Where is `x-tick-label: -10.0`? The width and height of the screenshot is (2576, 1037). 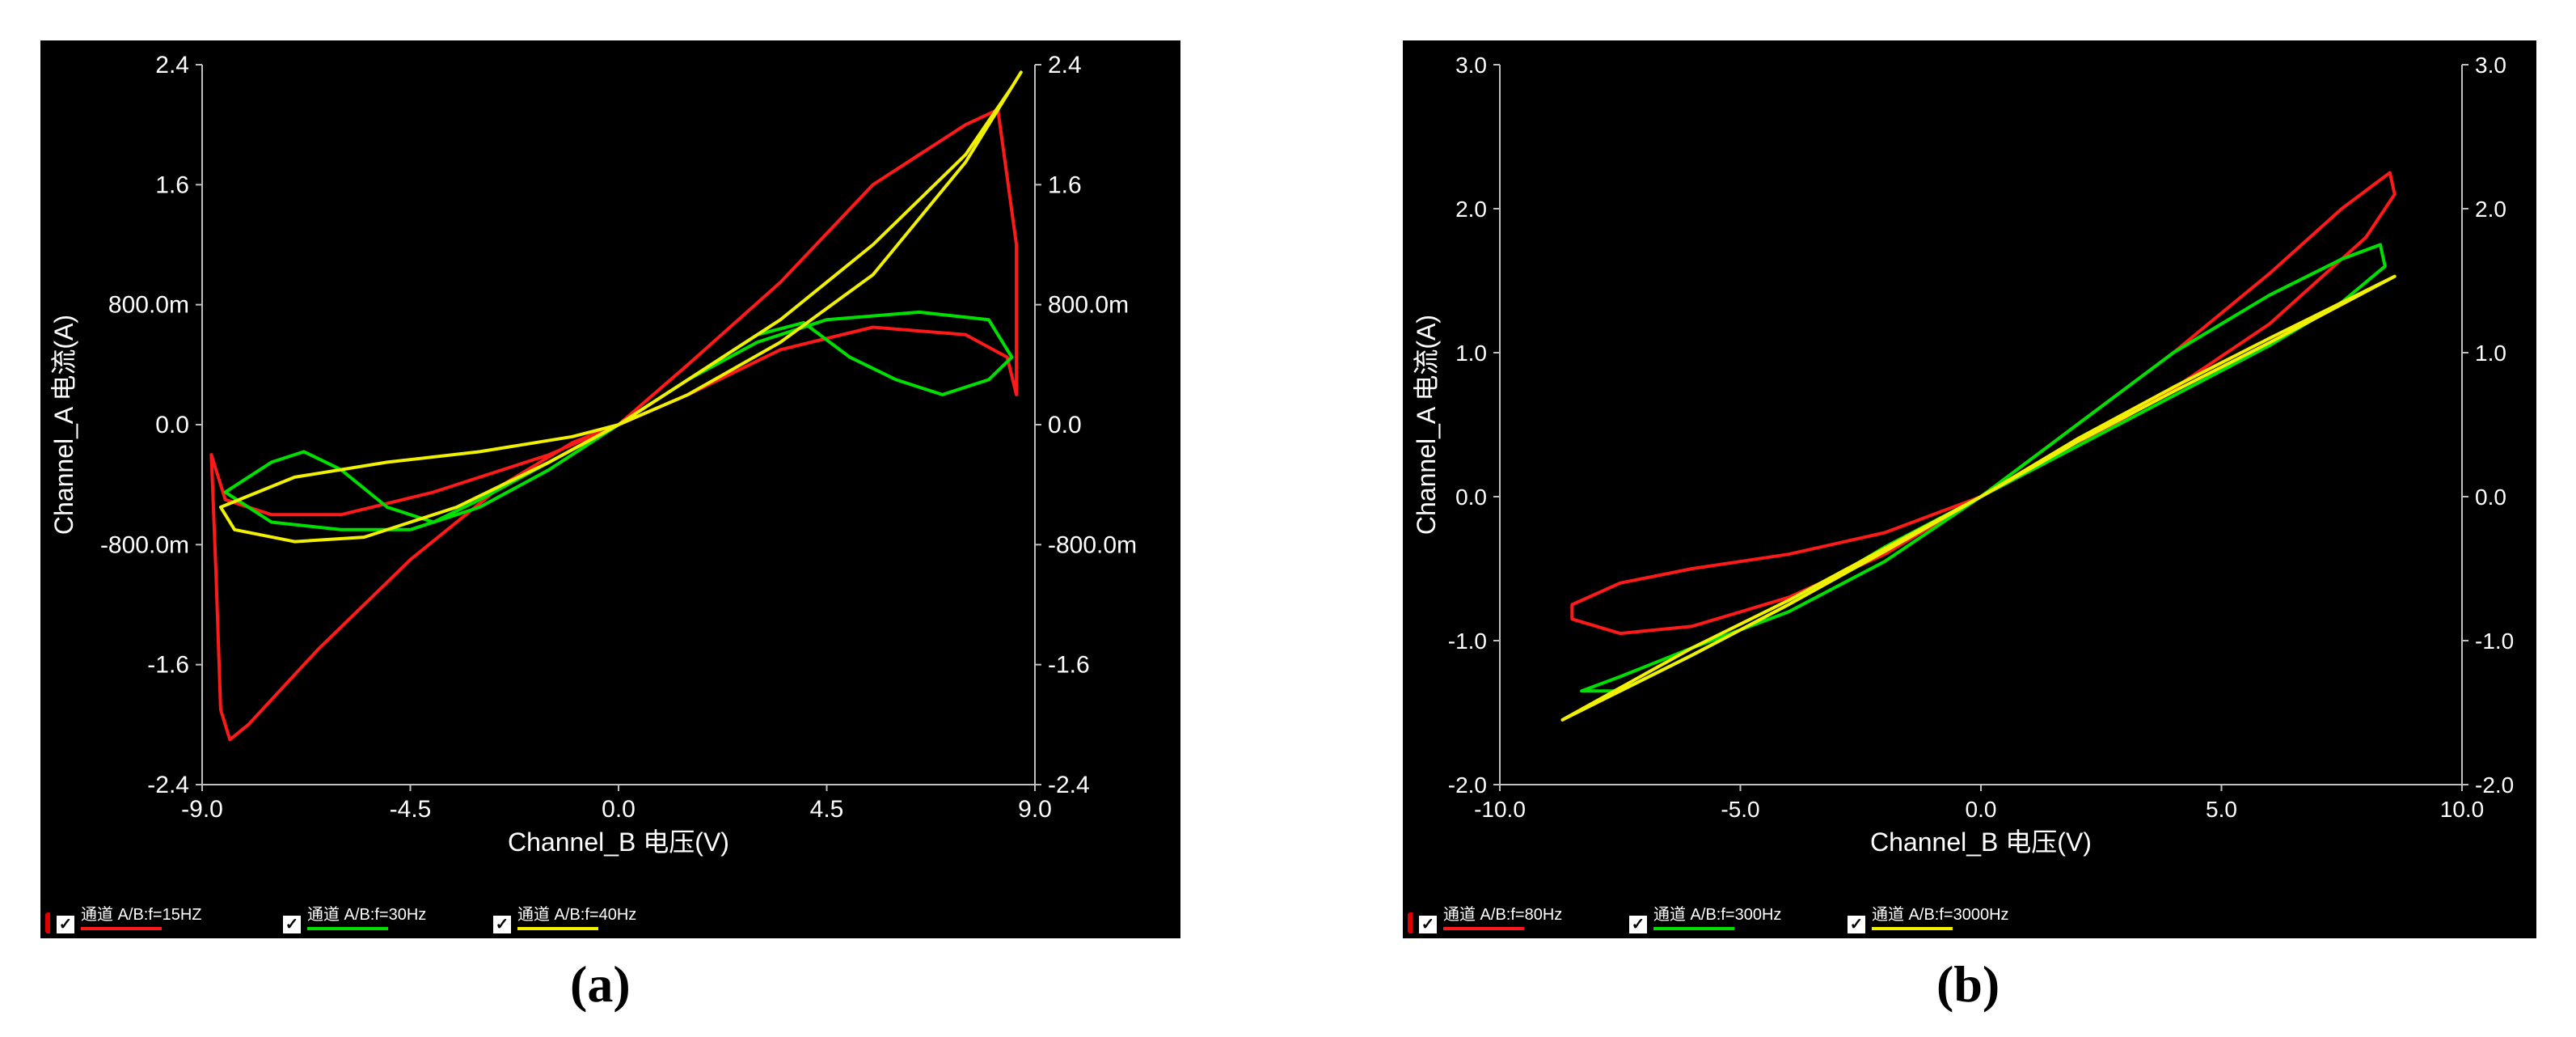
x-tick-label: -10.0 is located at coordinates (1500, 810).